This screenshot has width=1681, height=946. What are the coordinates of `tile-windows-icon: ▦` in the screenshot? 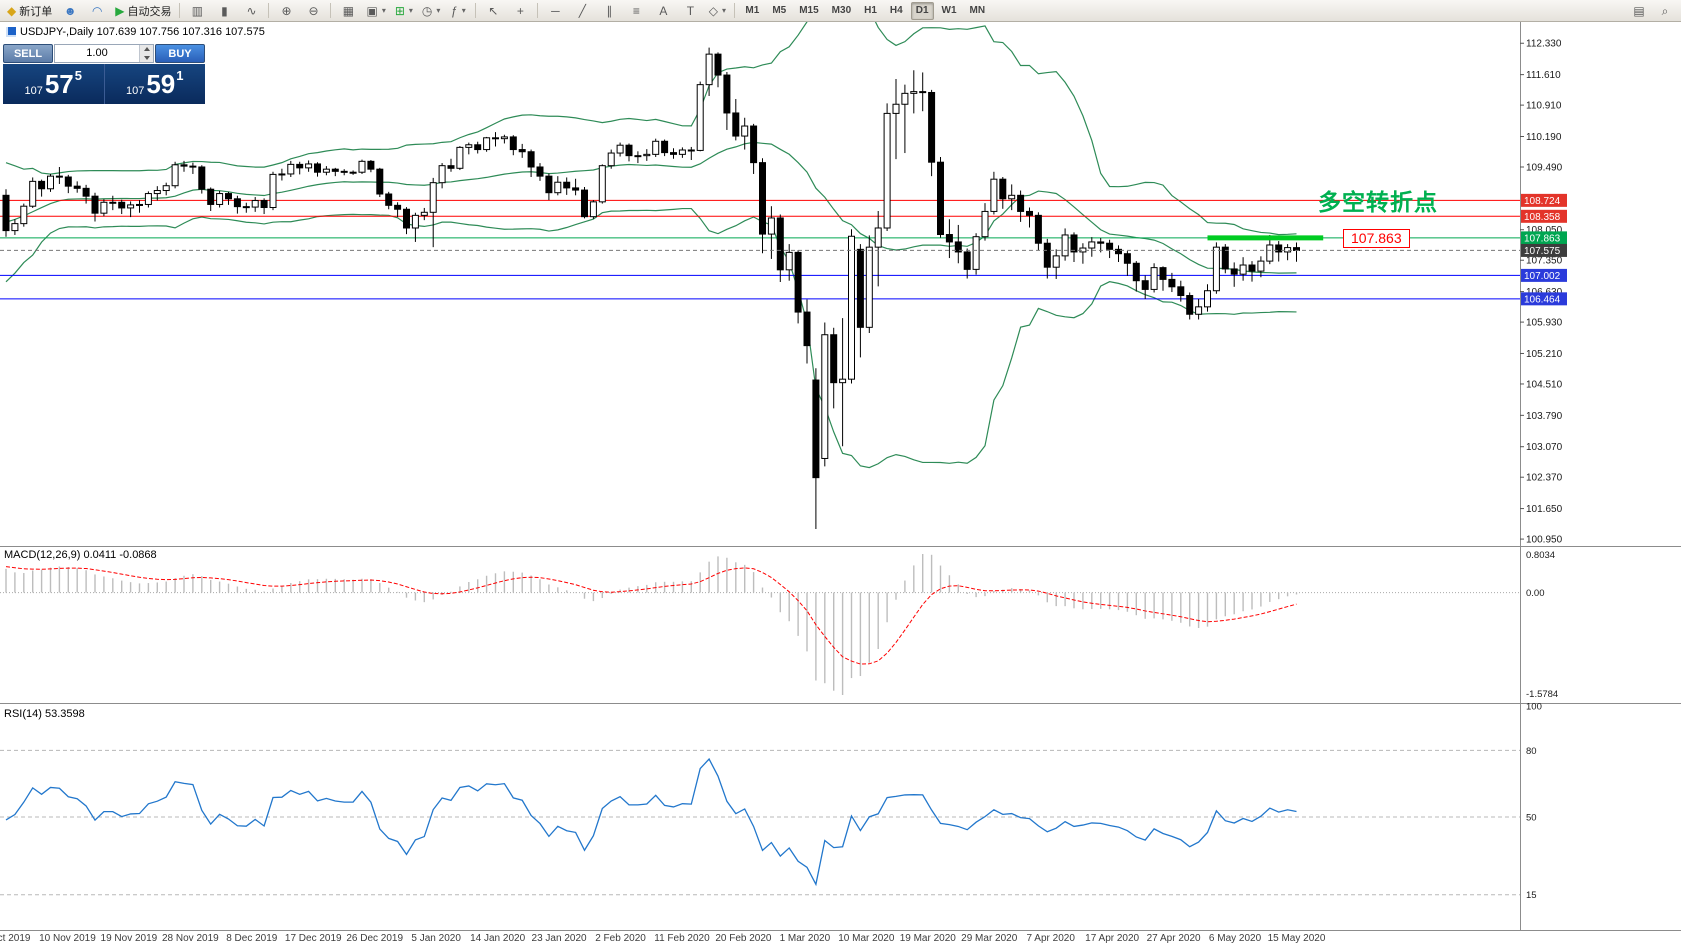 It's located at (348, 10).